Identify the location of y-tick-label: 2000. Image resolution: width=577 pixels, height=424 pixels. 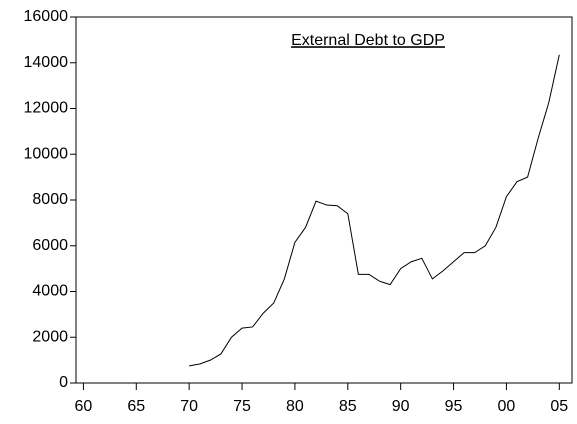
(50, 336).